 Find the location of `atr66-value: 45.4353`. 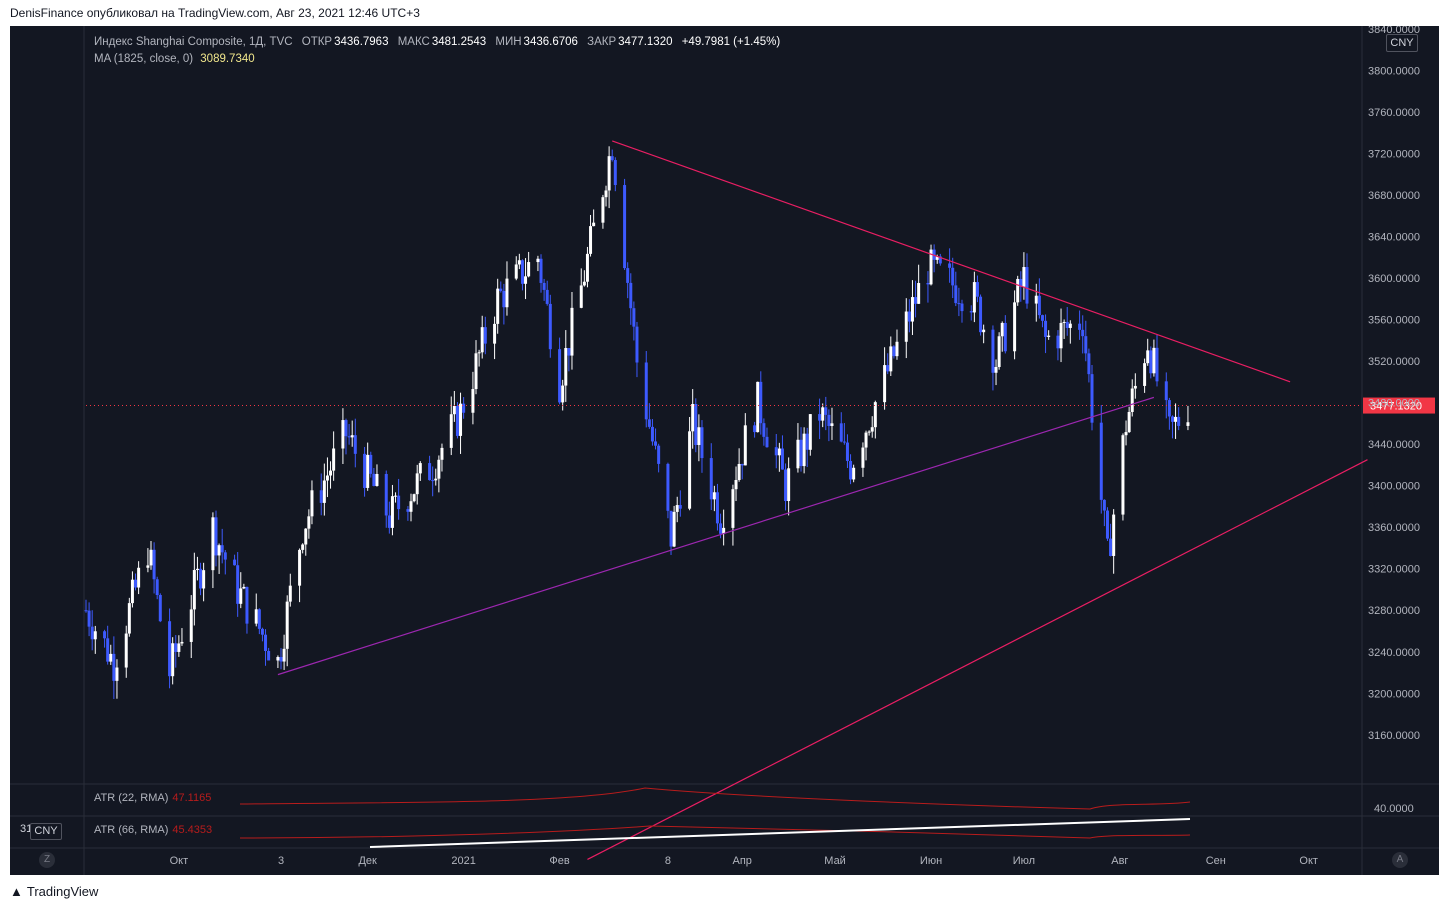

atr66-value: 45.4353 is located at coordinates (192, 830).